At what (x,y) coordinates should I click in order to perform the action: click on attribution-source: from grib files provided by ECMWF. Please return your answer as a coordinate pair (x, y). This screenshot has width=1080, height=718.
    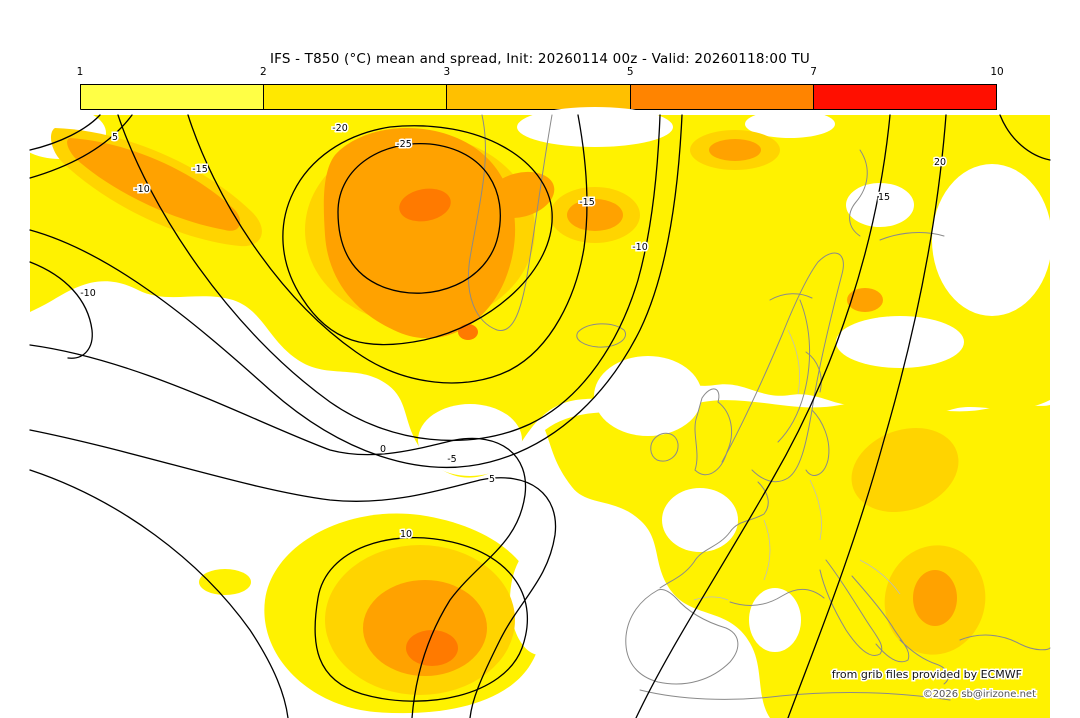
    Looking at the image, I should click on (927, 674).